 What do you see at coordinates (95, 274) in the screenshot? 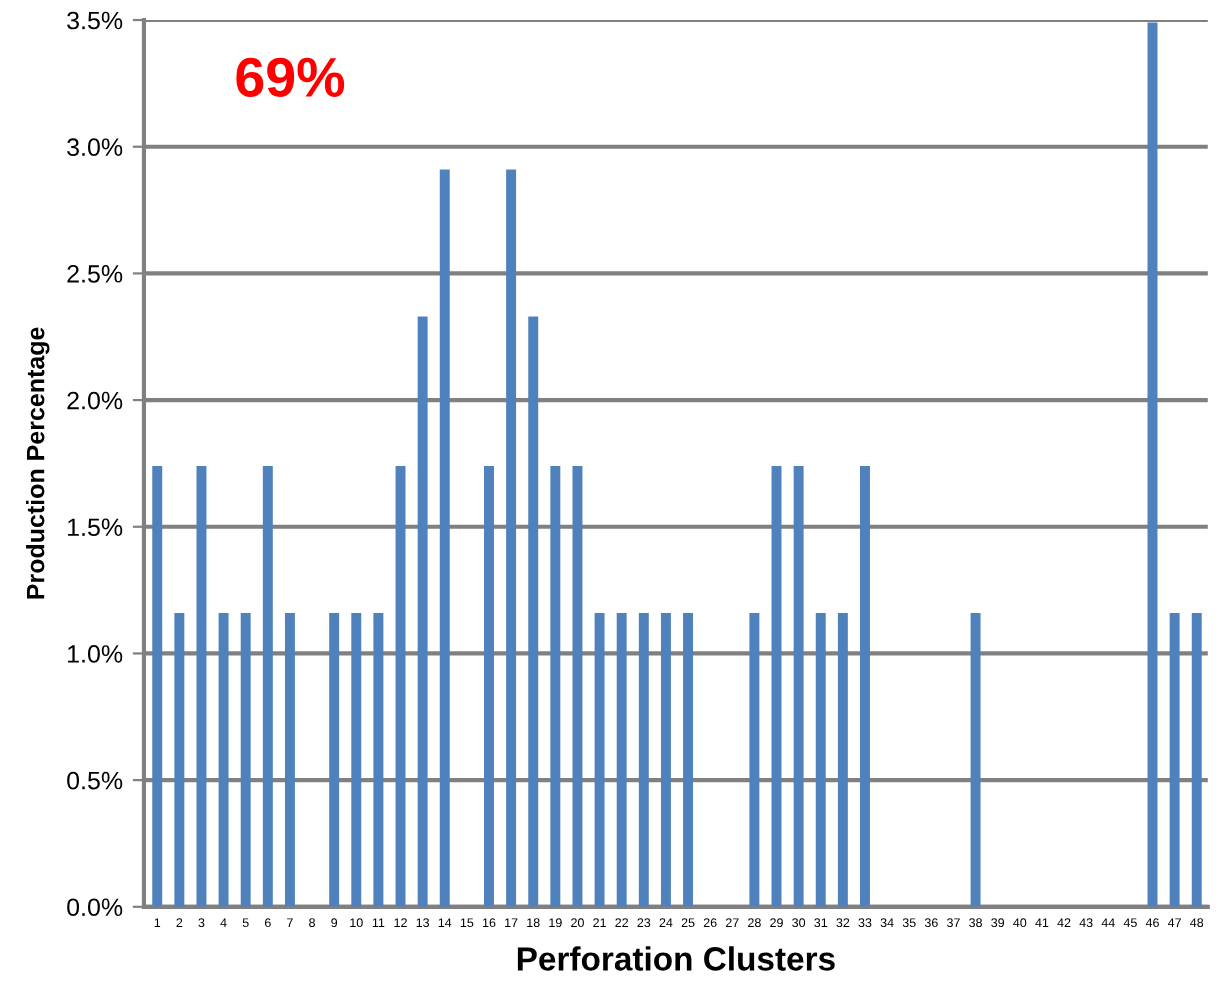
I see `y-tick-label: 2.5%` at bounding box center [95, 274].